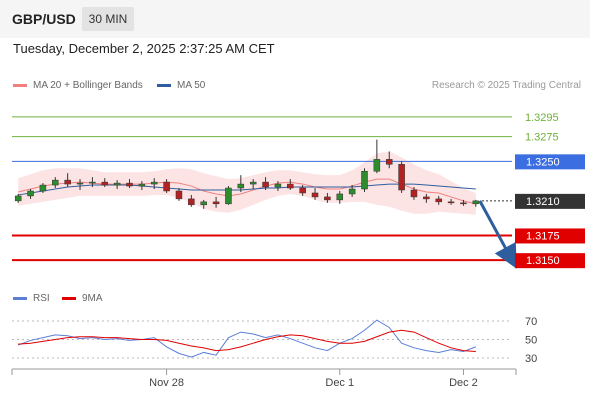 Image resolution: width=590 pixels, height=400 pixels. What do you see at coordinates (543, 202) in the screenshot?
I see `level-label-current: 1.3210` at bounding box center [543, 202].